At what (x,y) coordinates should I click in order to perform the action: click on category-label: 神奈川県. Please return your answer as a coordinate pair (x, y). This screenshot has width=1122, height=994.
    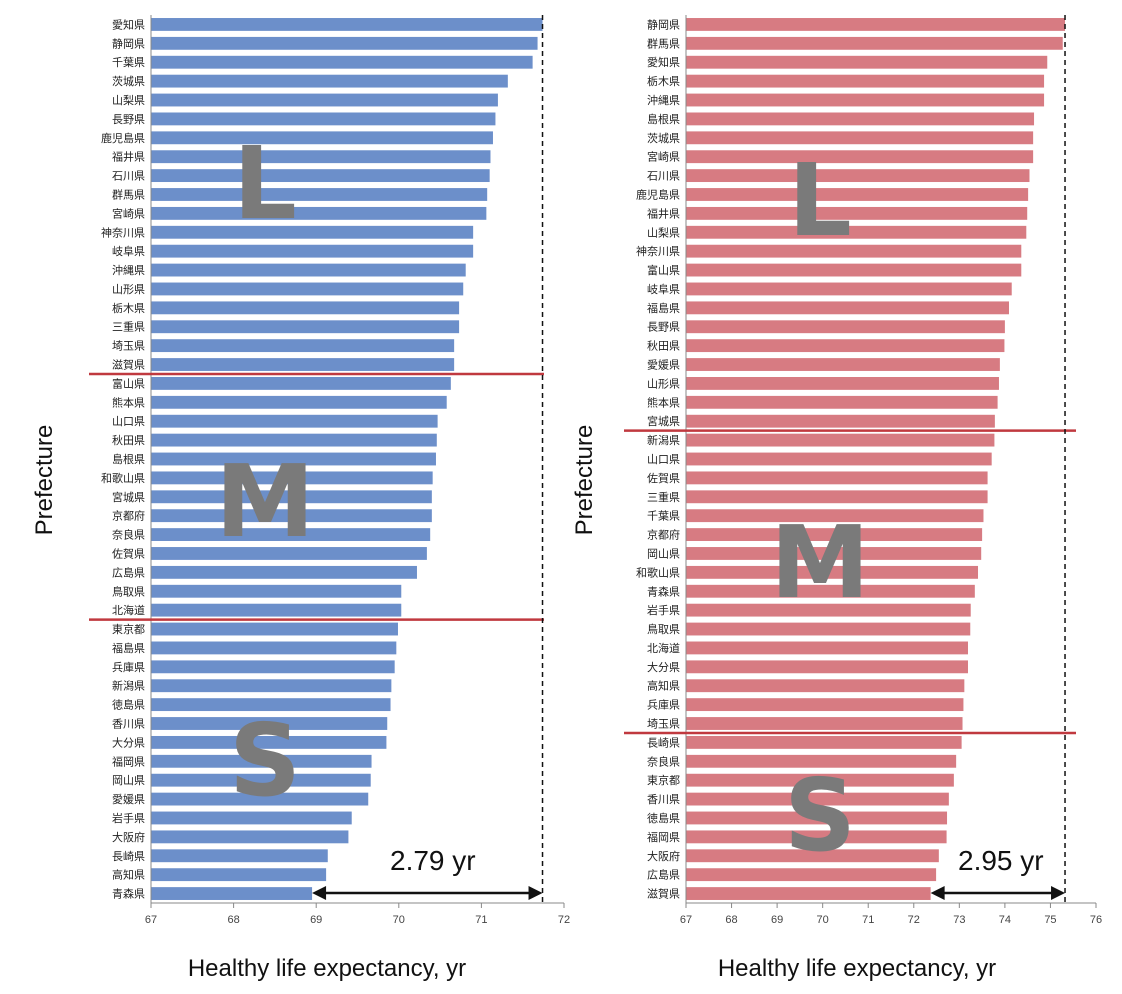
    Looking at the image, I should click on (123, 232).